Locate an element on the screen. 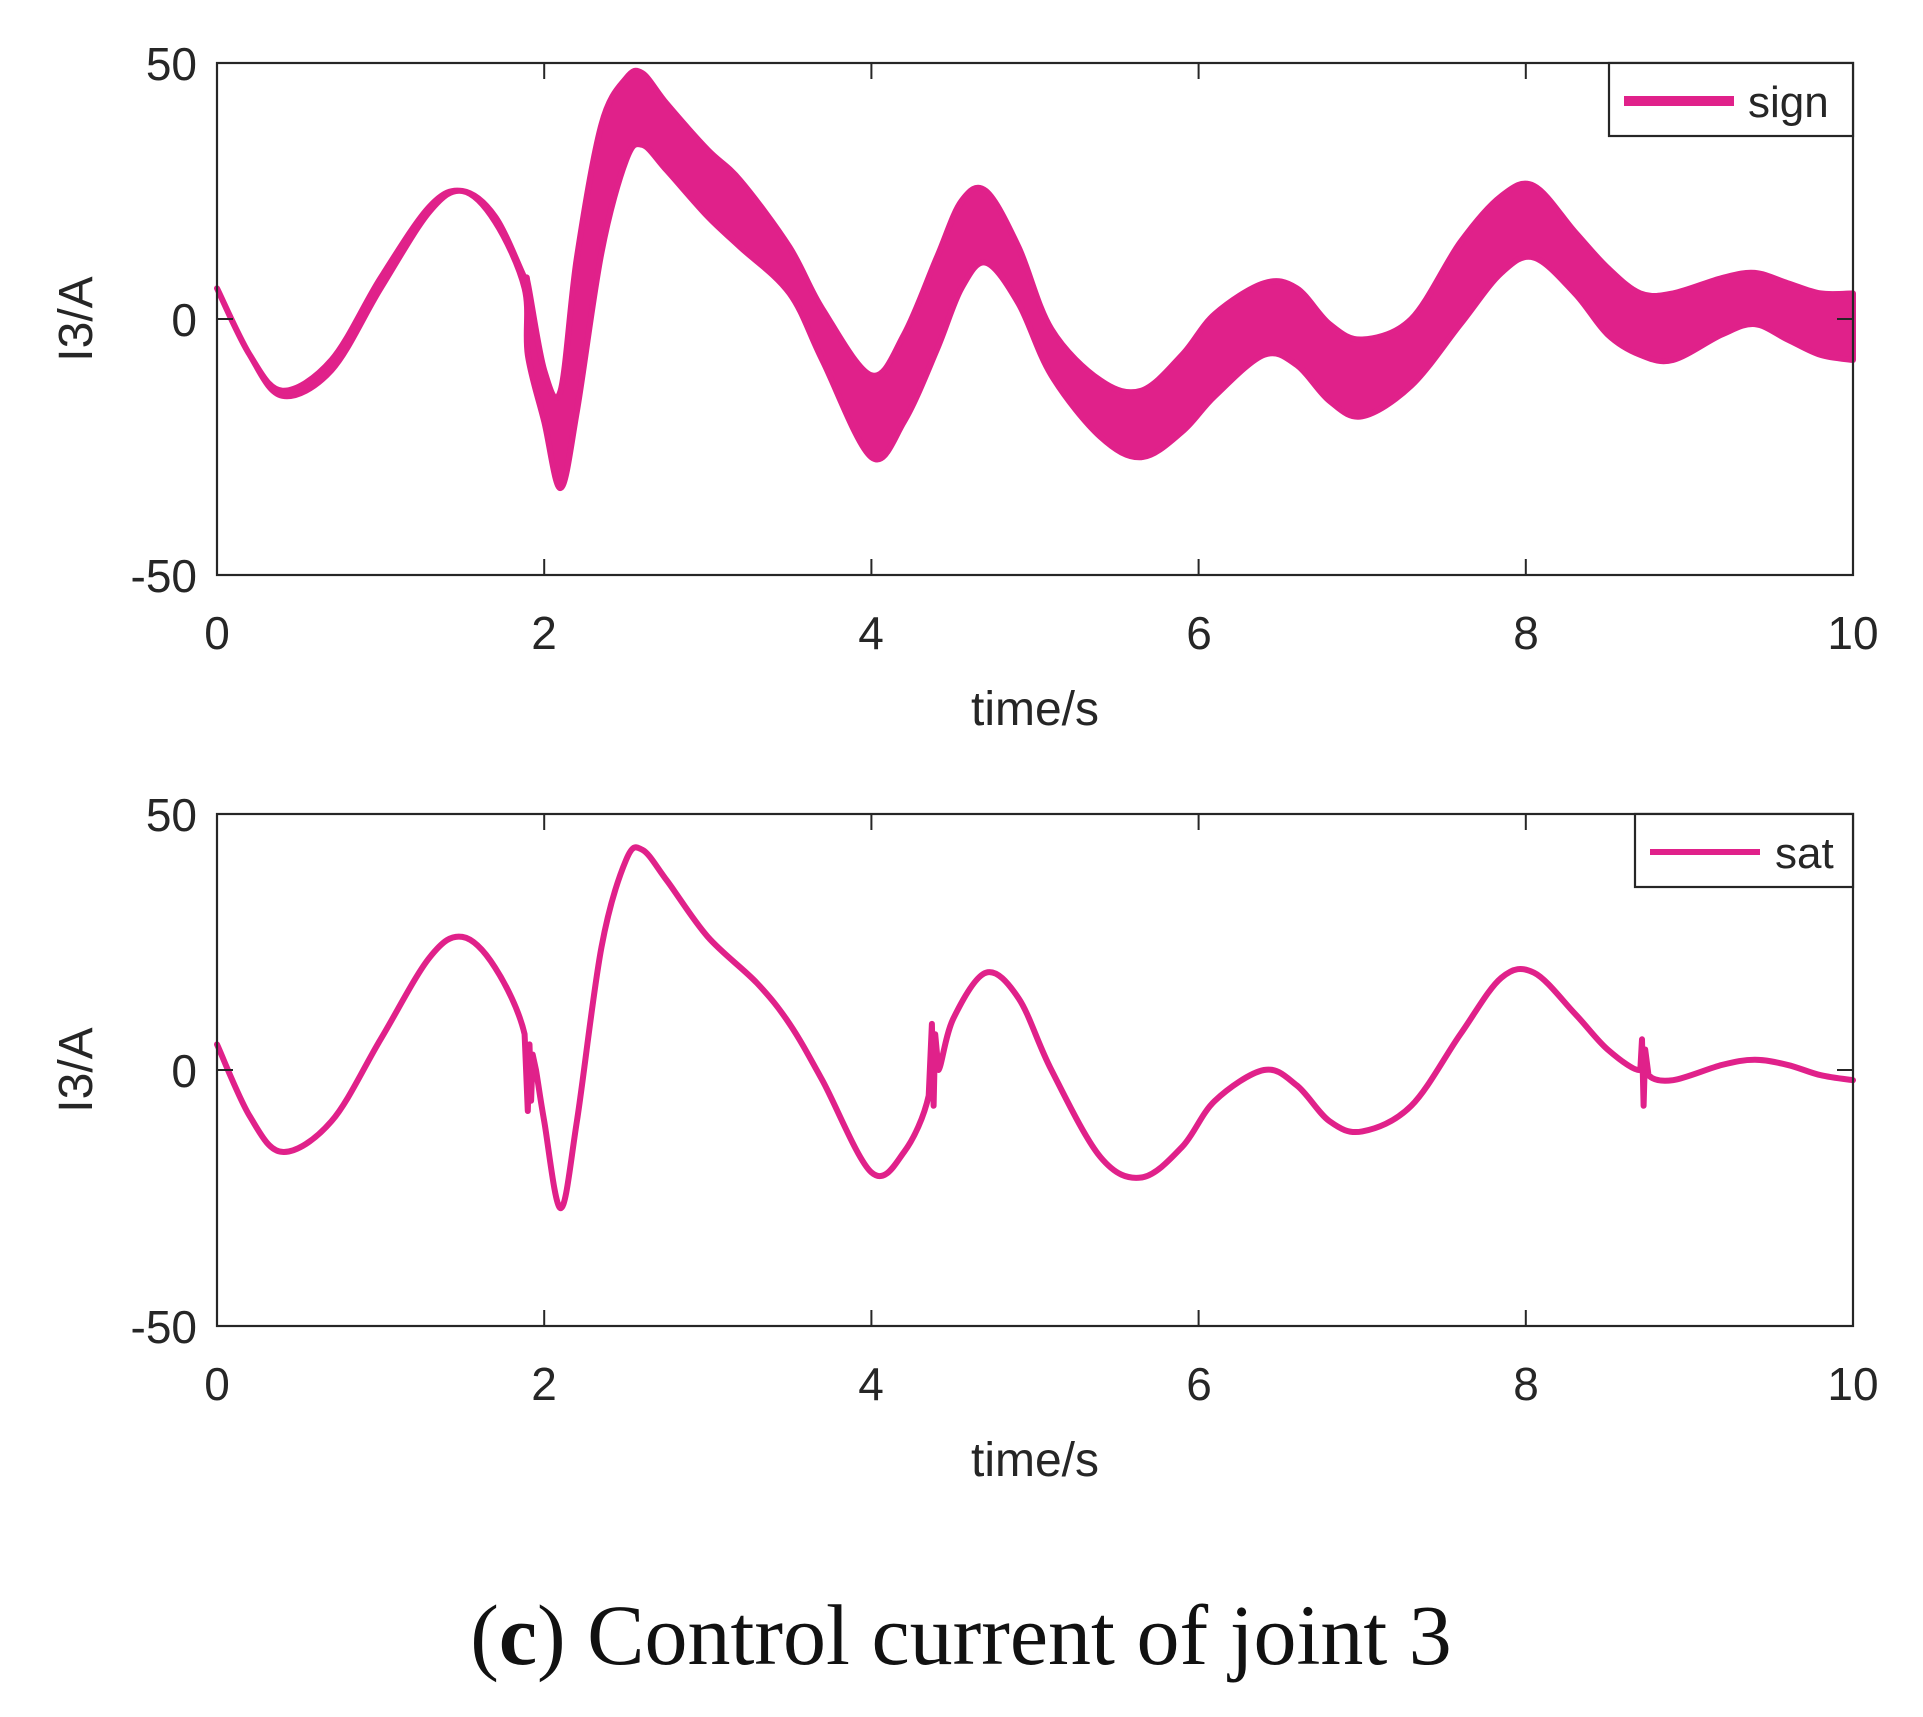  legend-label: sat is located at coordinates (1804, 853).